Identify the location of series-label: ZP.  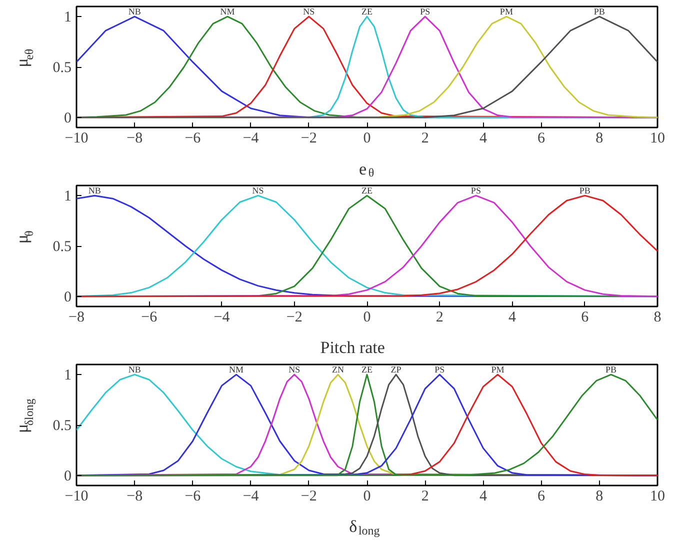
(396, 369).